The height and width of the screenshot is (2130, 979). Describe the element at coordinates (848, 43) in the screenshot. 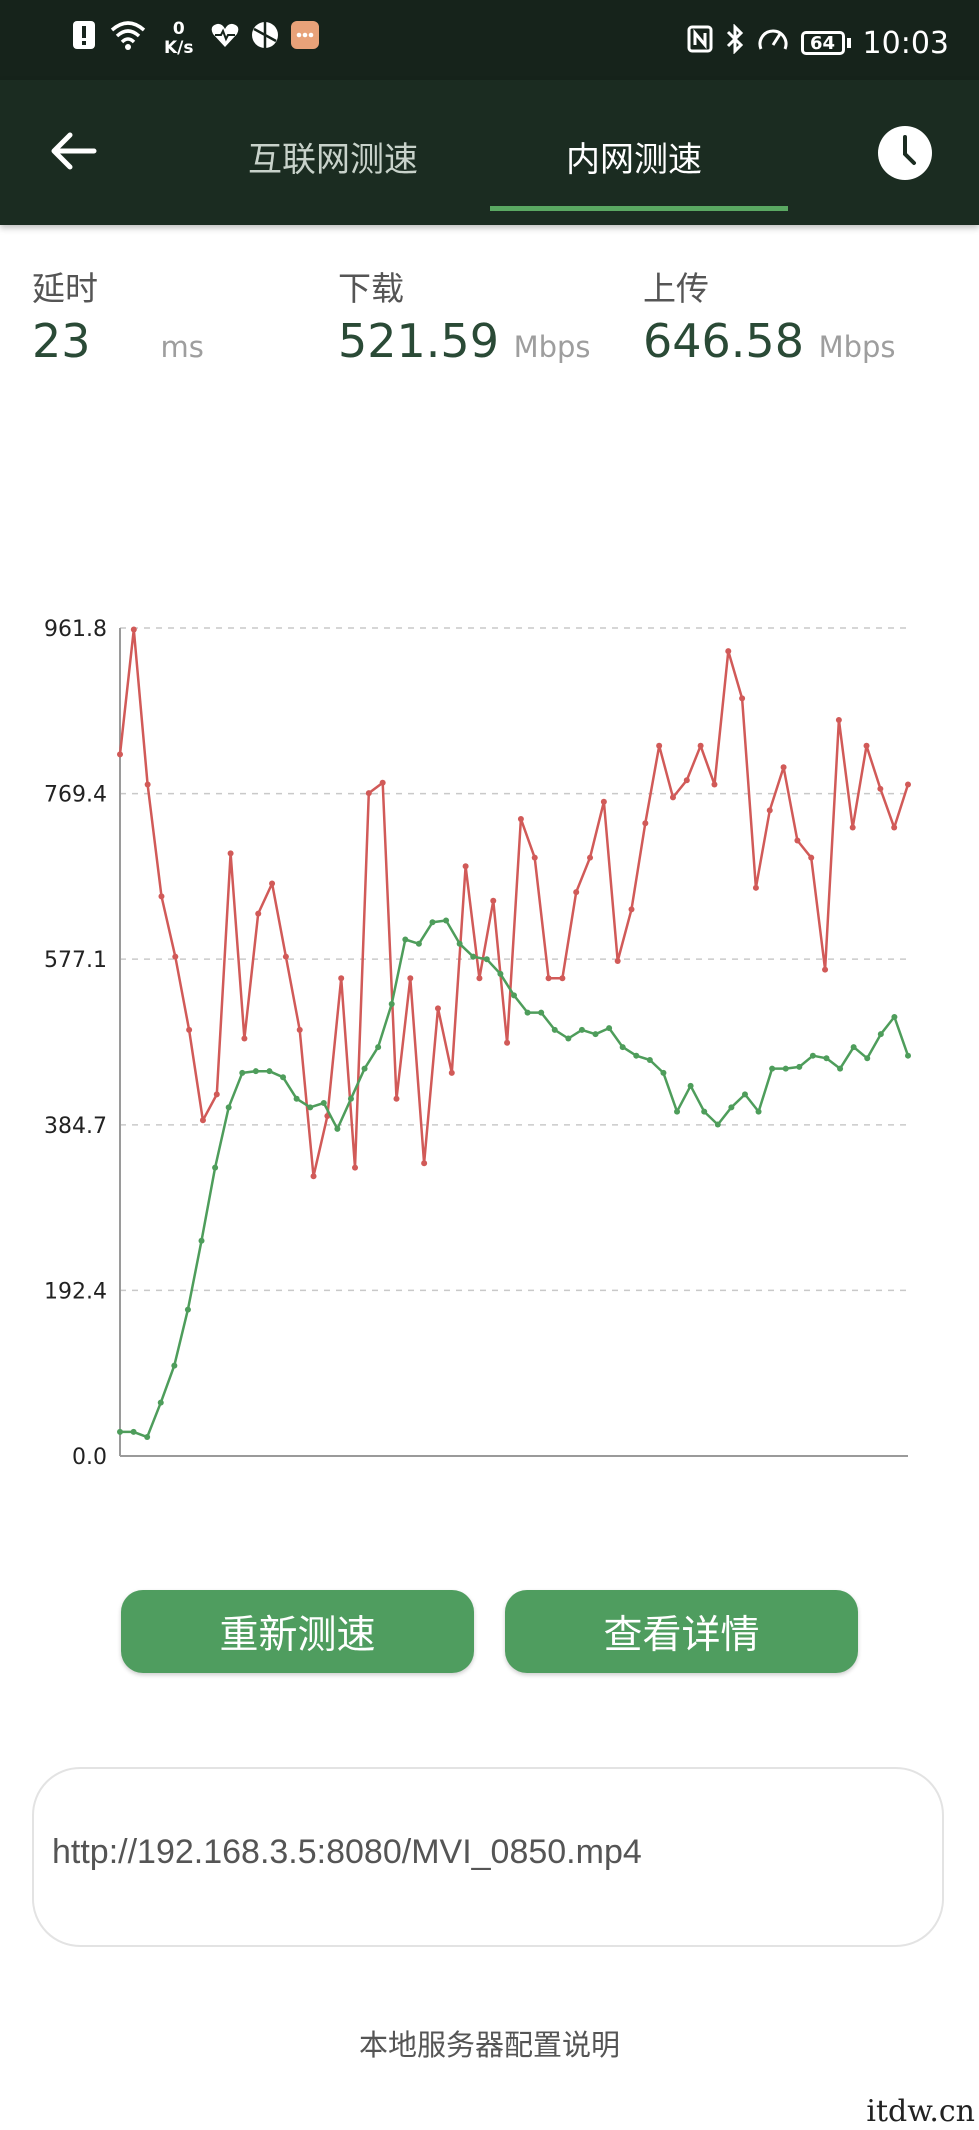

I see `battery-tip` at that location.